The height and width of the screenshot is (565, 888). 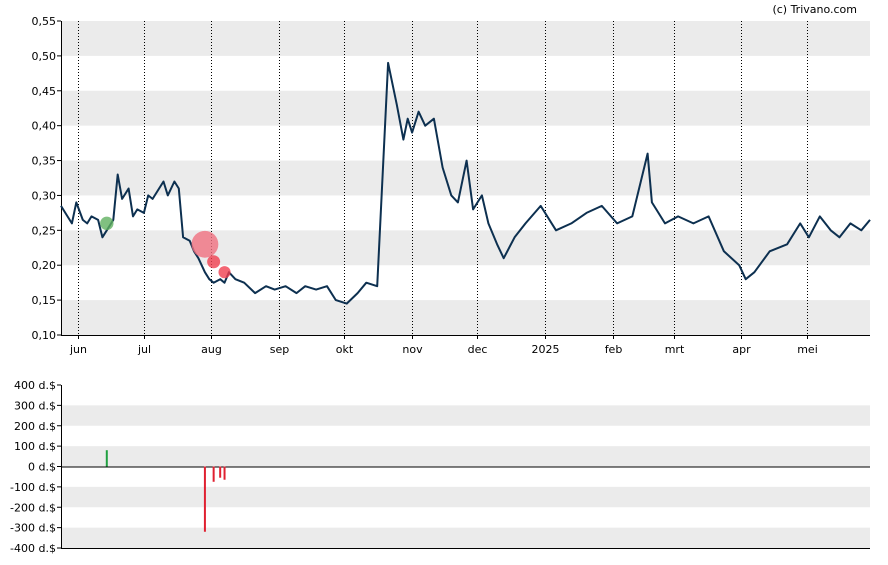 I want to click on x-tick-label: dec, so click(x=478, y=349).